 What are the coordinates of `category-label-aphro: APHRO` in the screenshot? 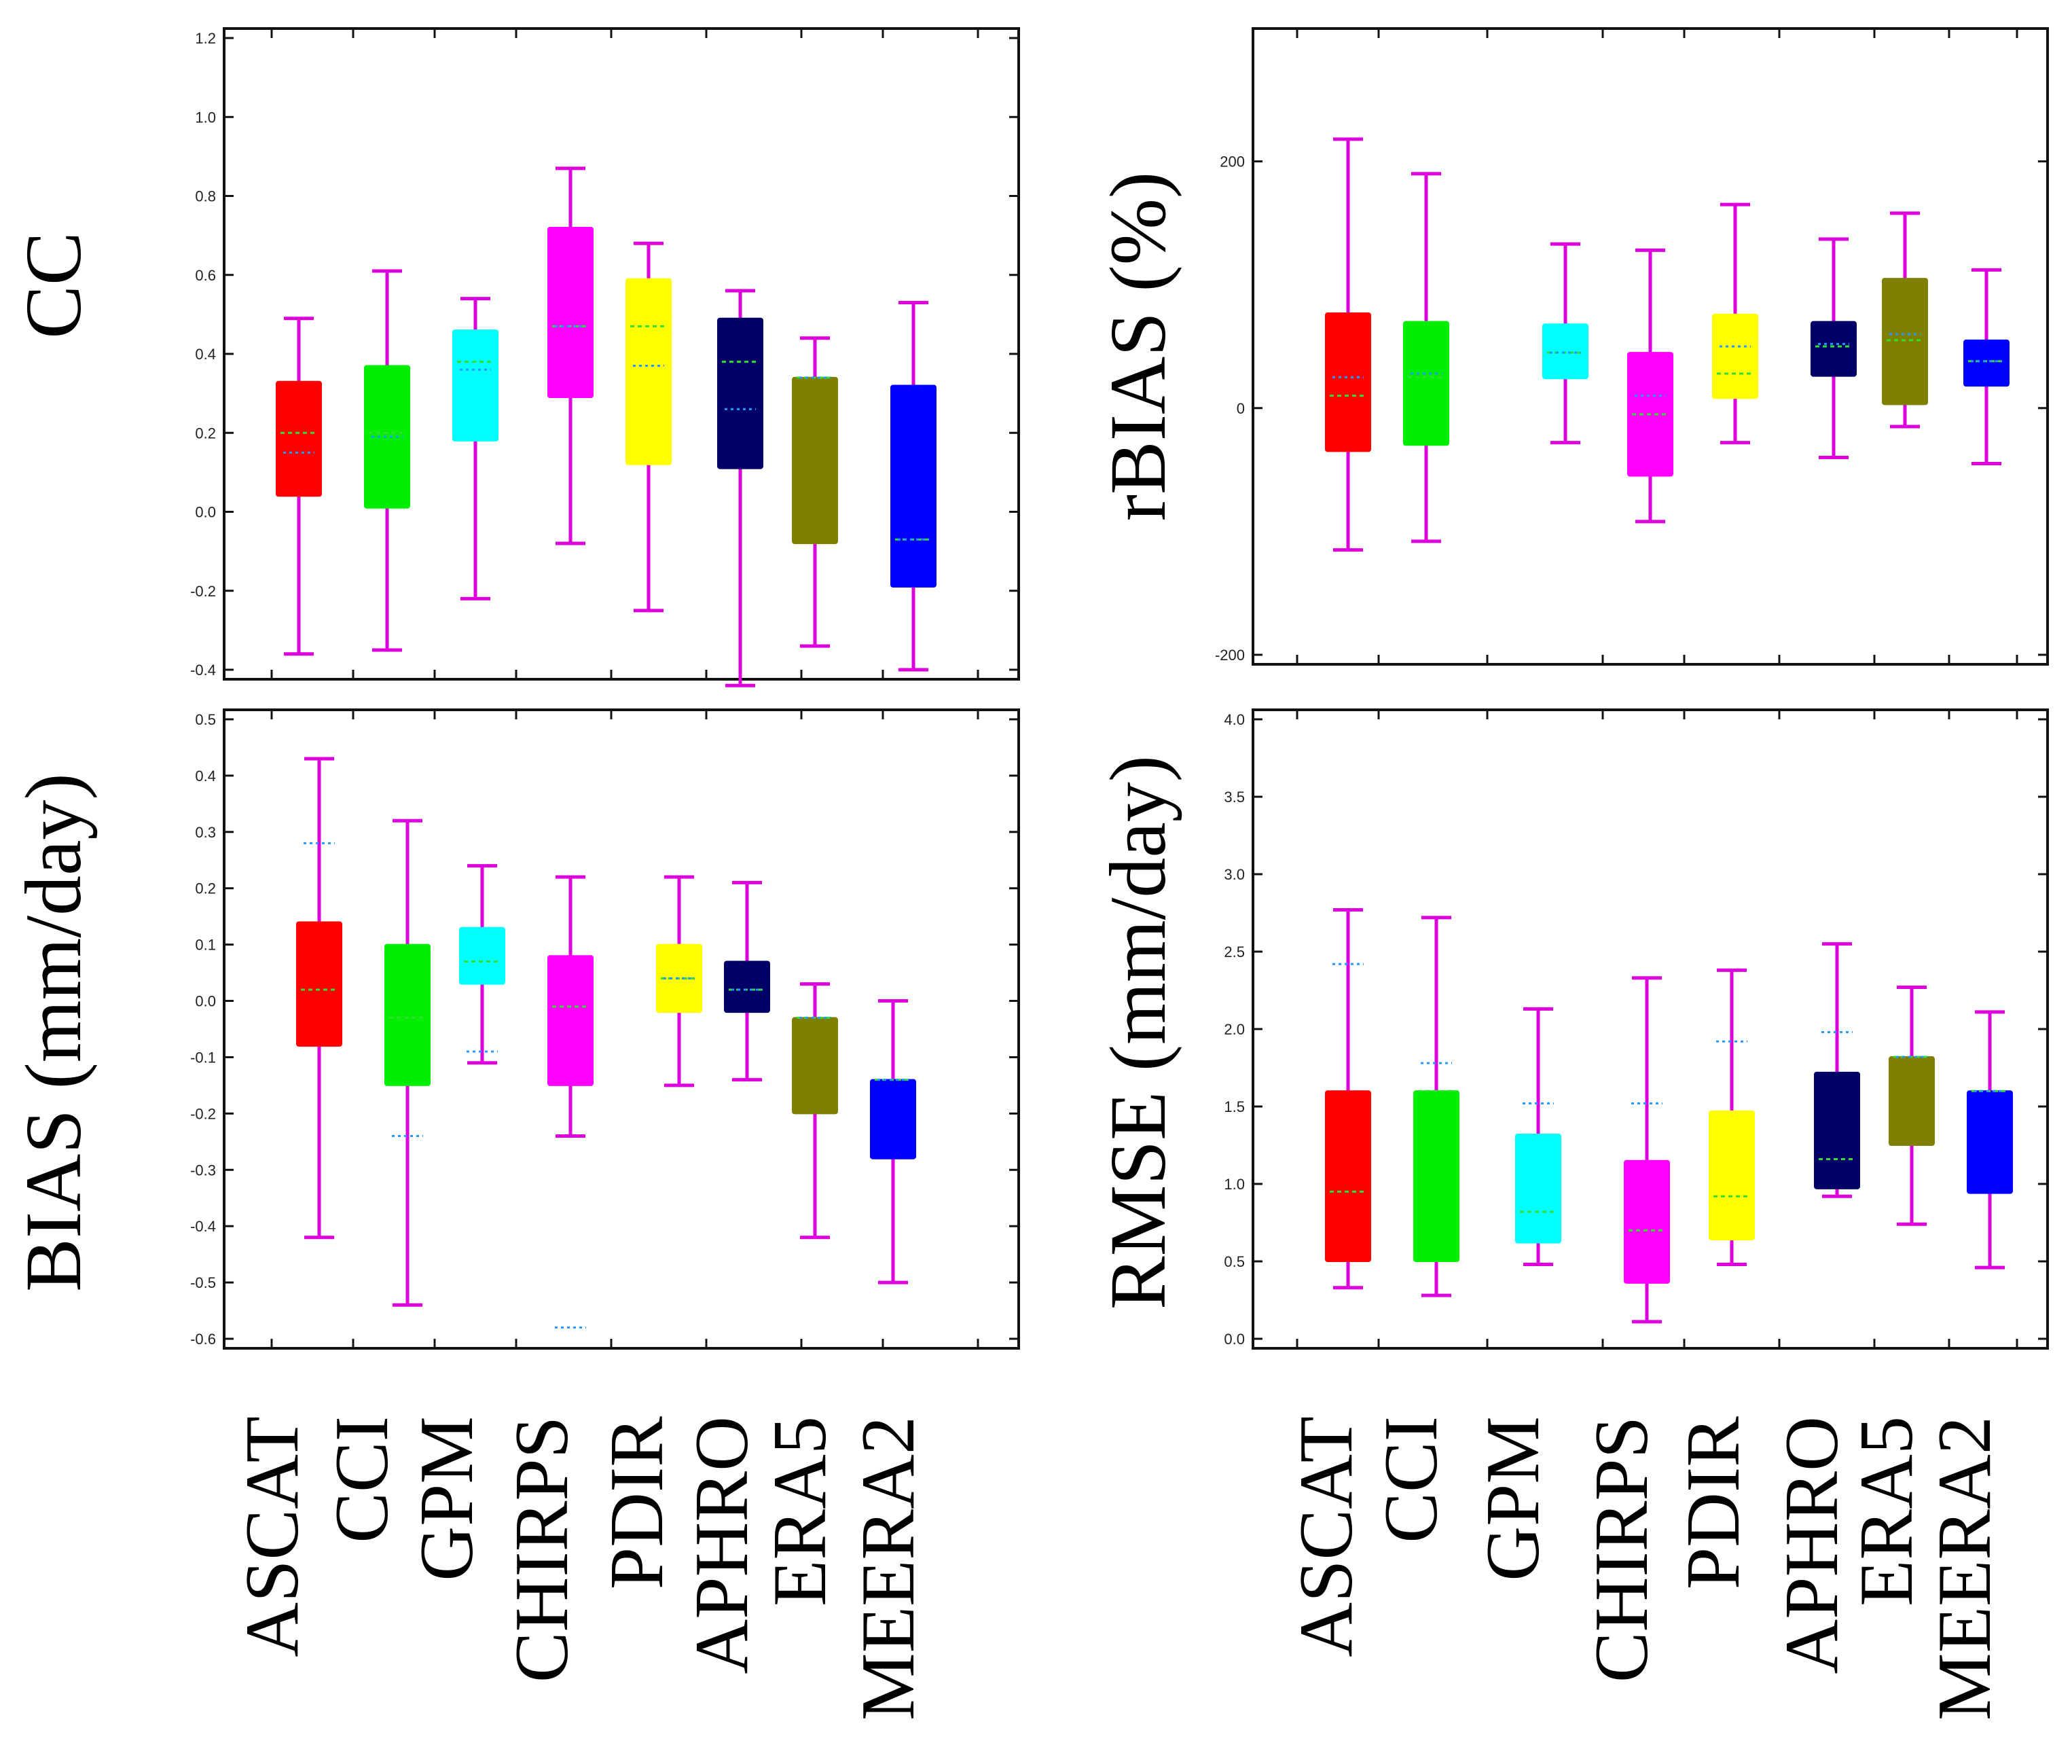 It's located at (1812, 1545).